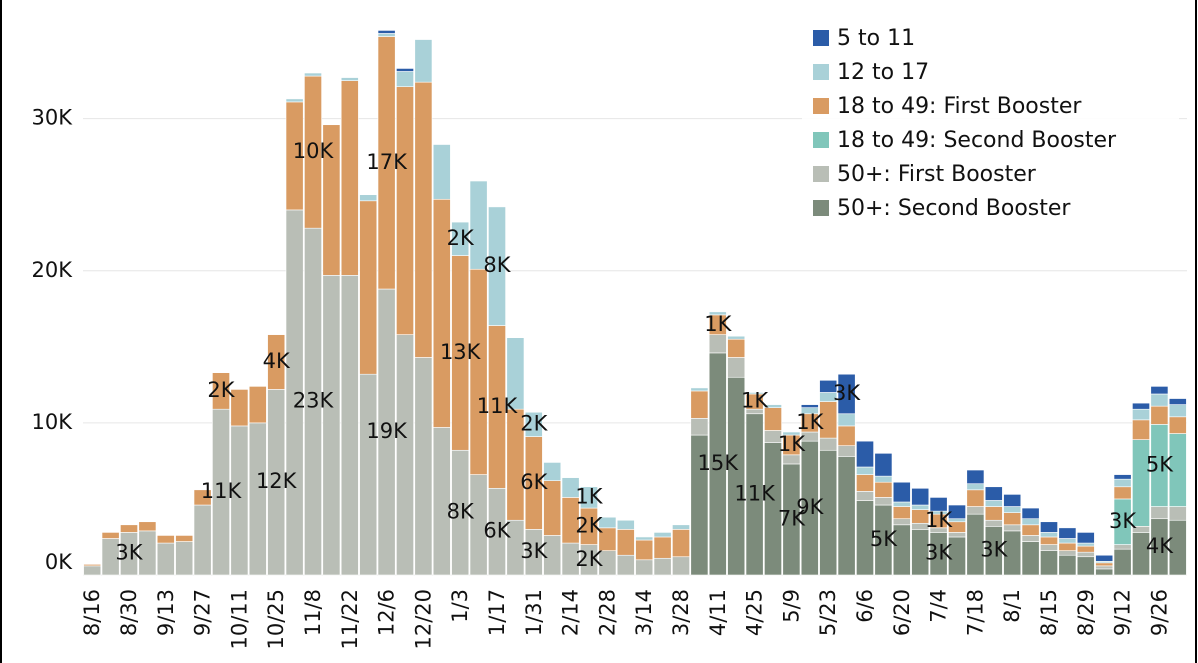 Image resolution: width=1198 pixels, height=663 pixels. What do you see at coordinates (53, 422) in the screenshot?
I see `y-tick-label: 10K` at bounding box center [53, 422].